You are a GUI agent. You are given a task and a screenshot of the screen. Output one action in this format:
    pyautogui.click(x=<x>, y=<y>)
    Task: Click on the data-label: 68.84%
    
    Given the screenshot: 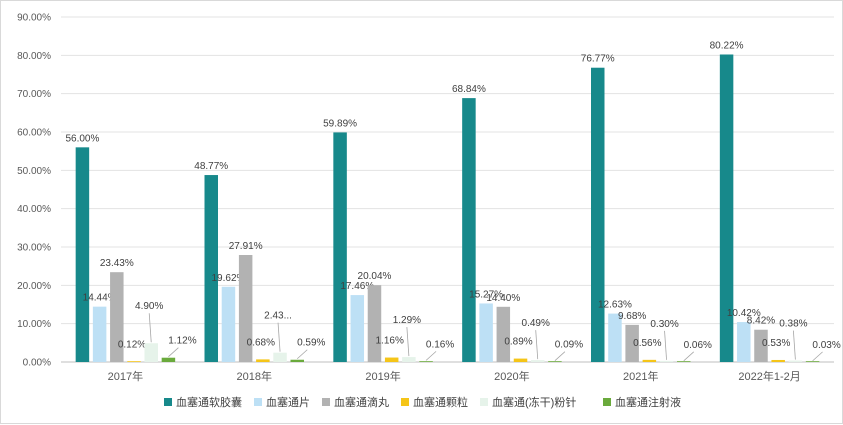 What is the action you would take?
    pyautogui.click(x=469, y=89)
    